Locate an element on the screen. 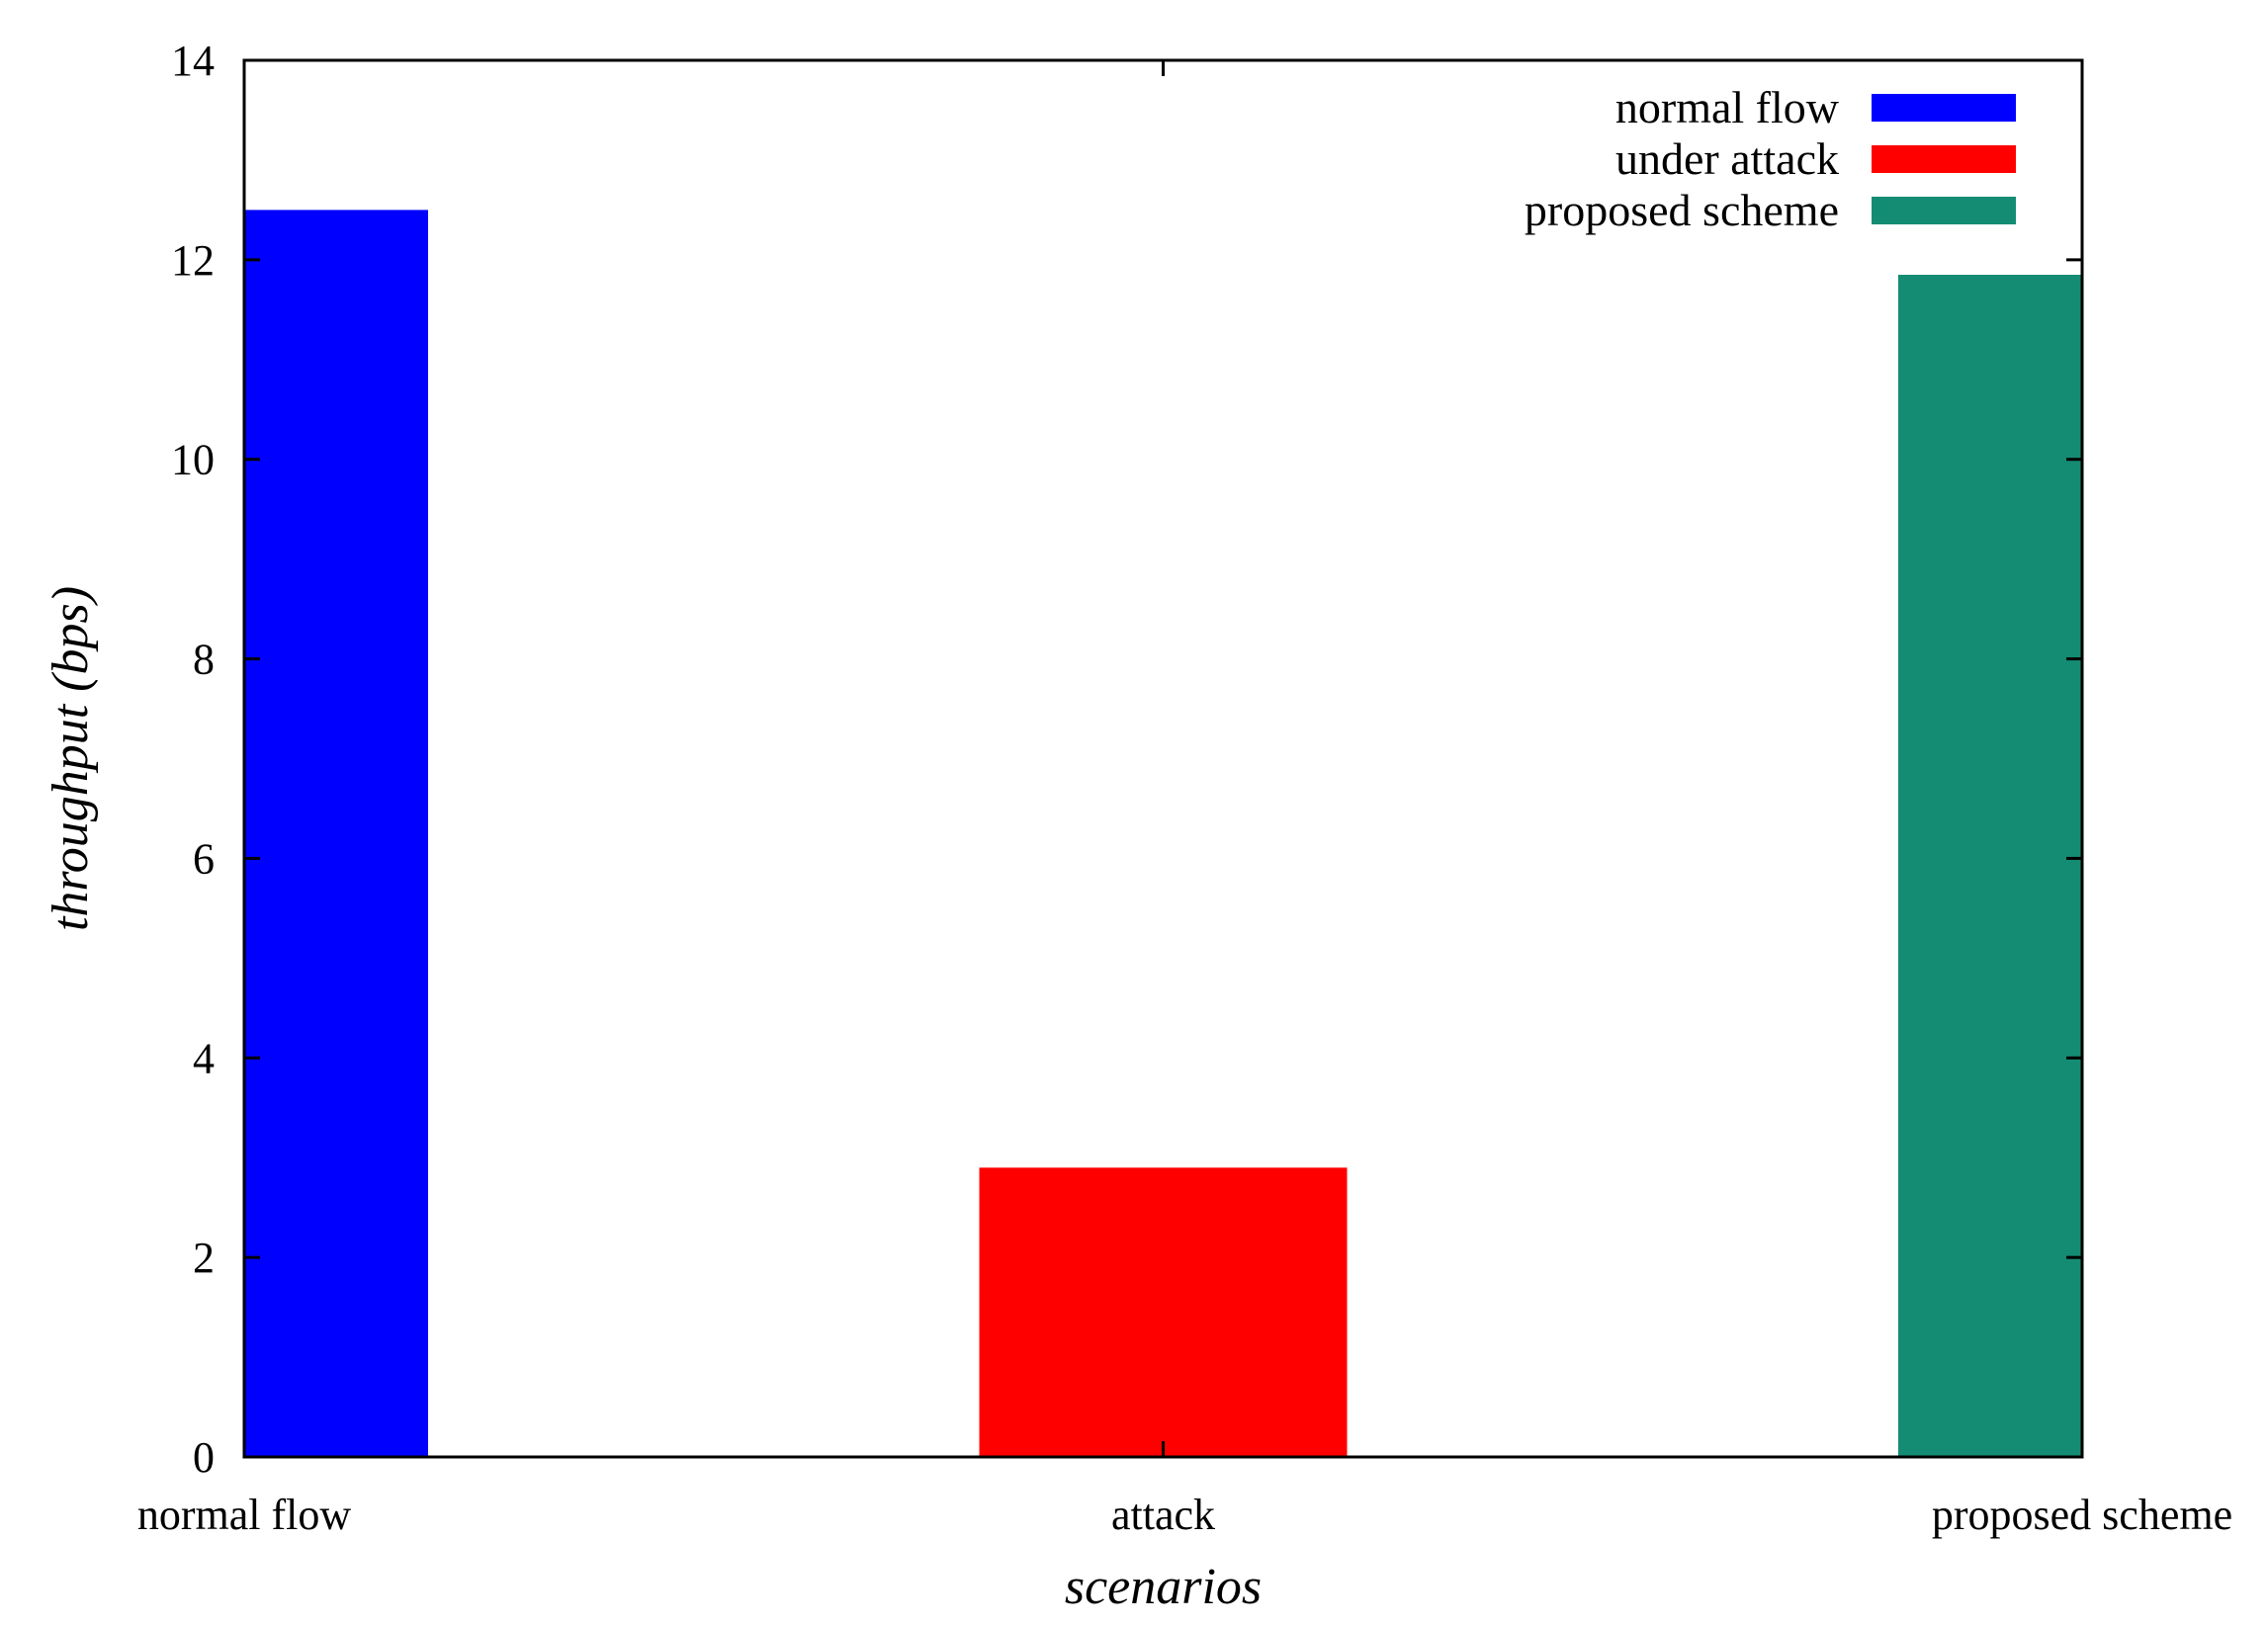  y-tick-label: 6 is located at coordinates (204, 858).